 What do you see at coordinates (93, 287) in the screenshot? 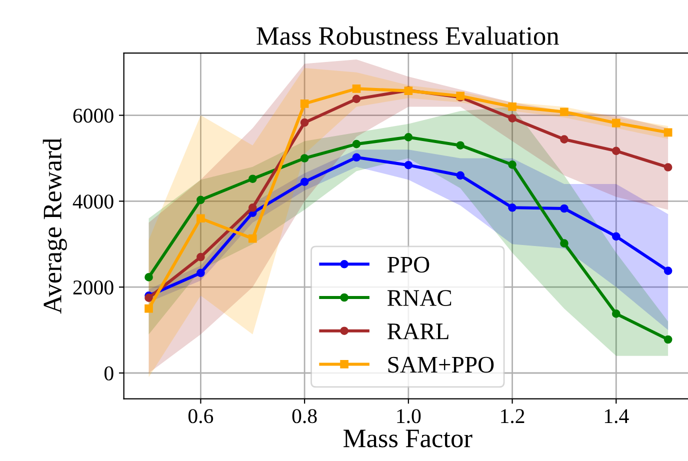
I see `y-tick-label: 2000` at bounding box center [93, 287].